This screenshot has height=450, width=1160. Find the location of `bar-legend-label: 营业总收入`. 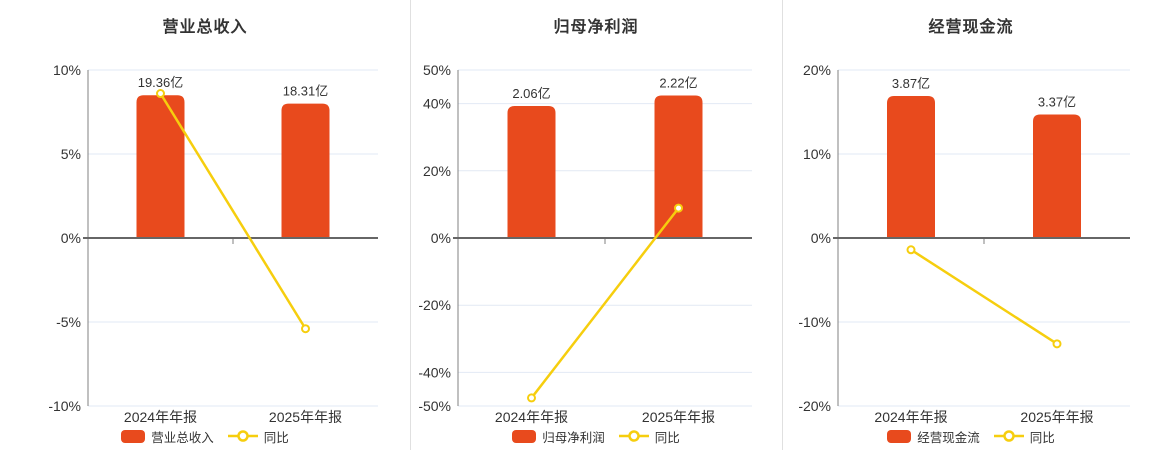

bar-legend-label: 营业总收入 is located at coordinates (182, 437).